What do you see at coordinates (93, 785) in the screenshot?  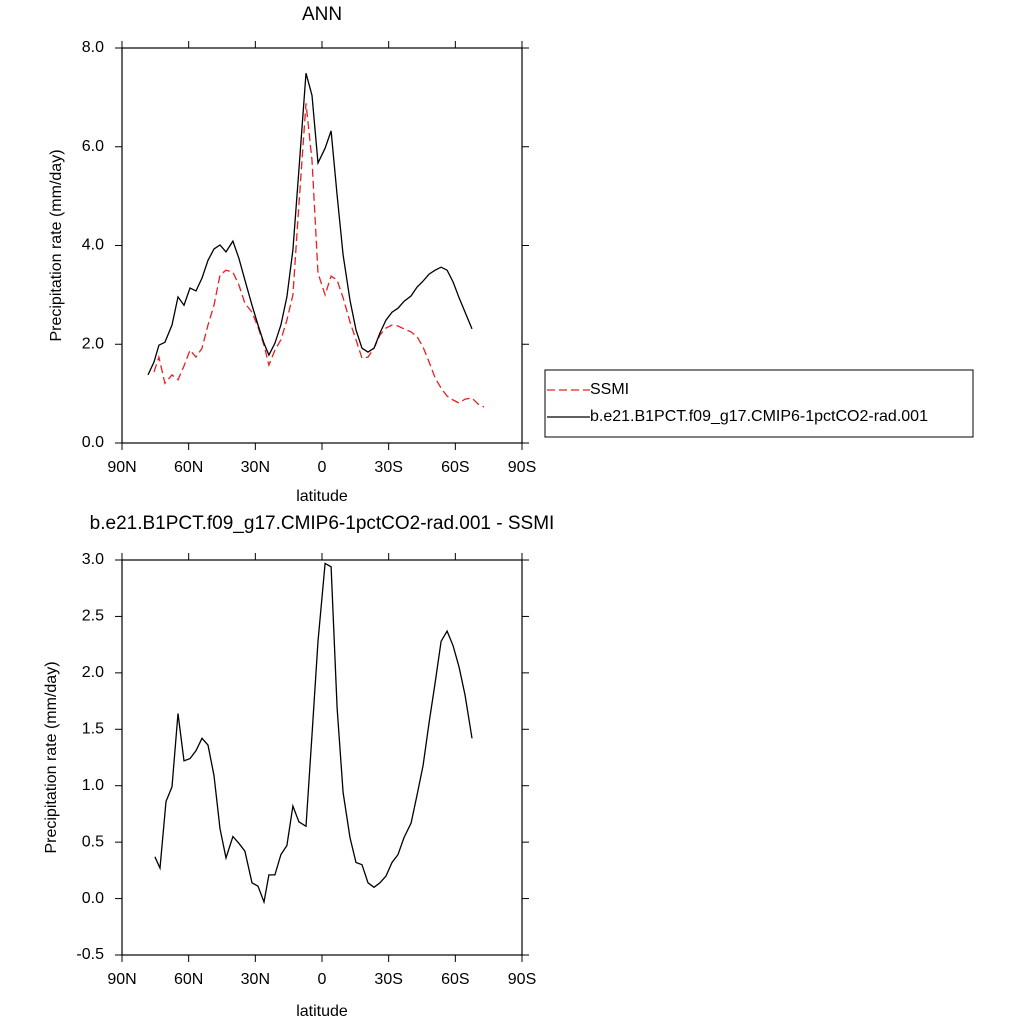 I see `y-tick-label: 1.0` at bounding box center [93, 785].